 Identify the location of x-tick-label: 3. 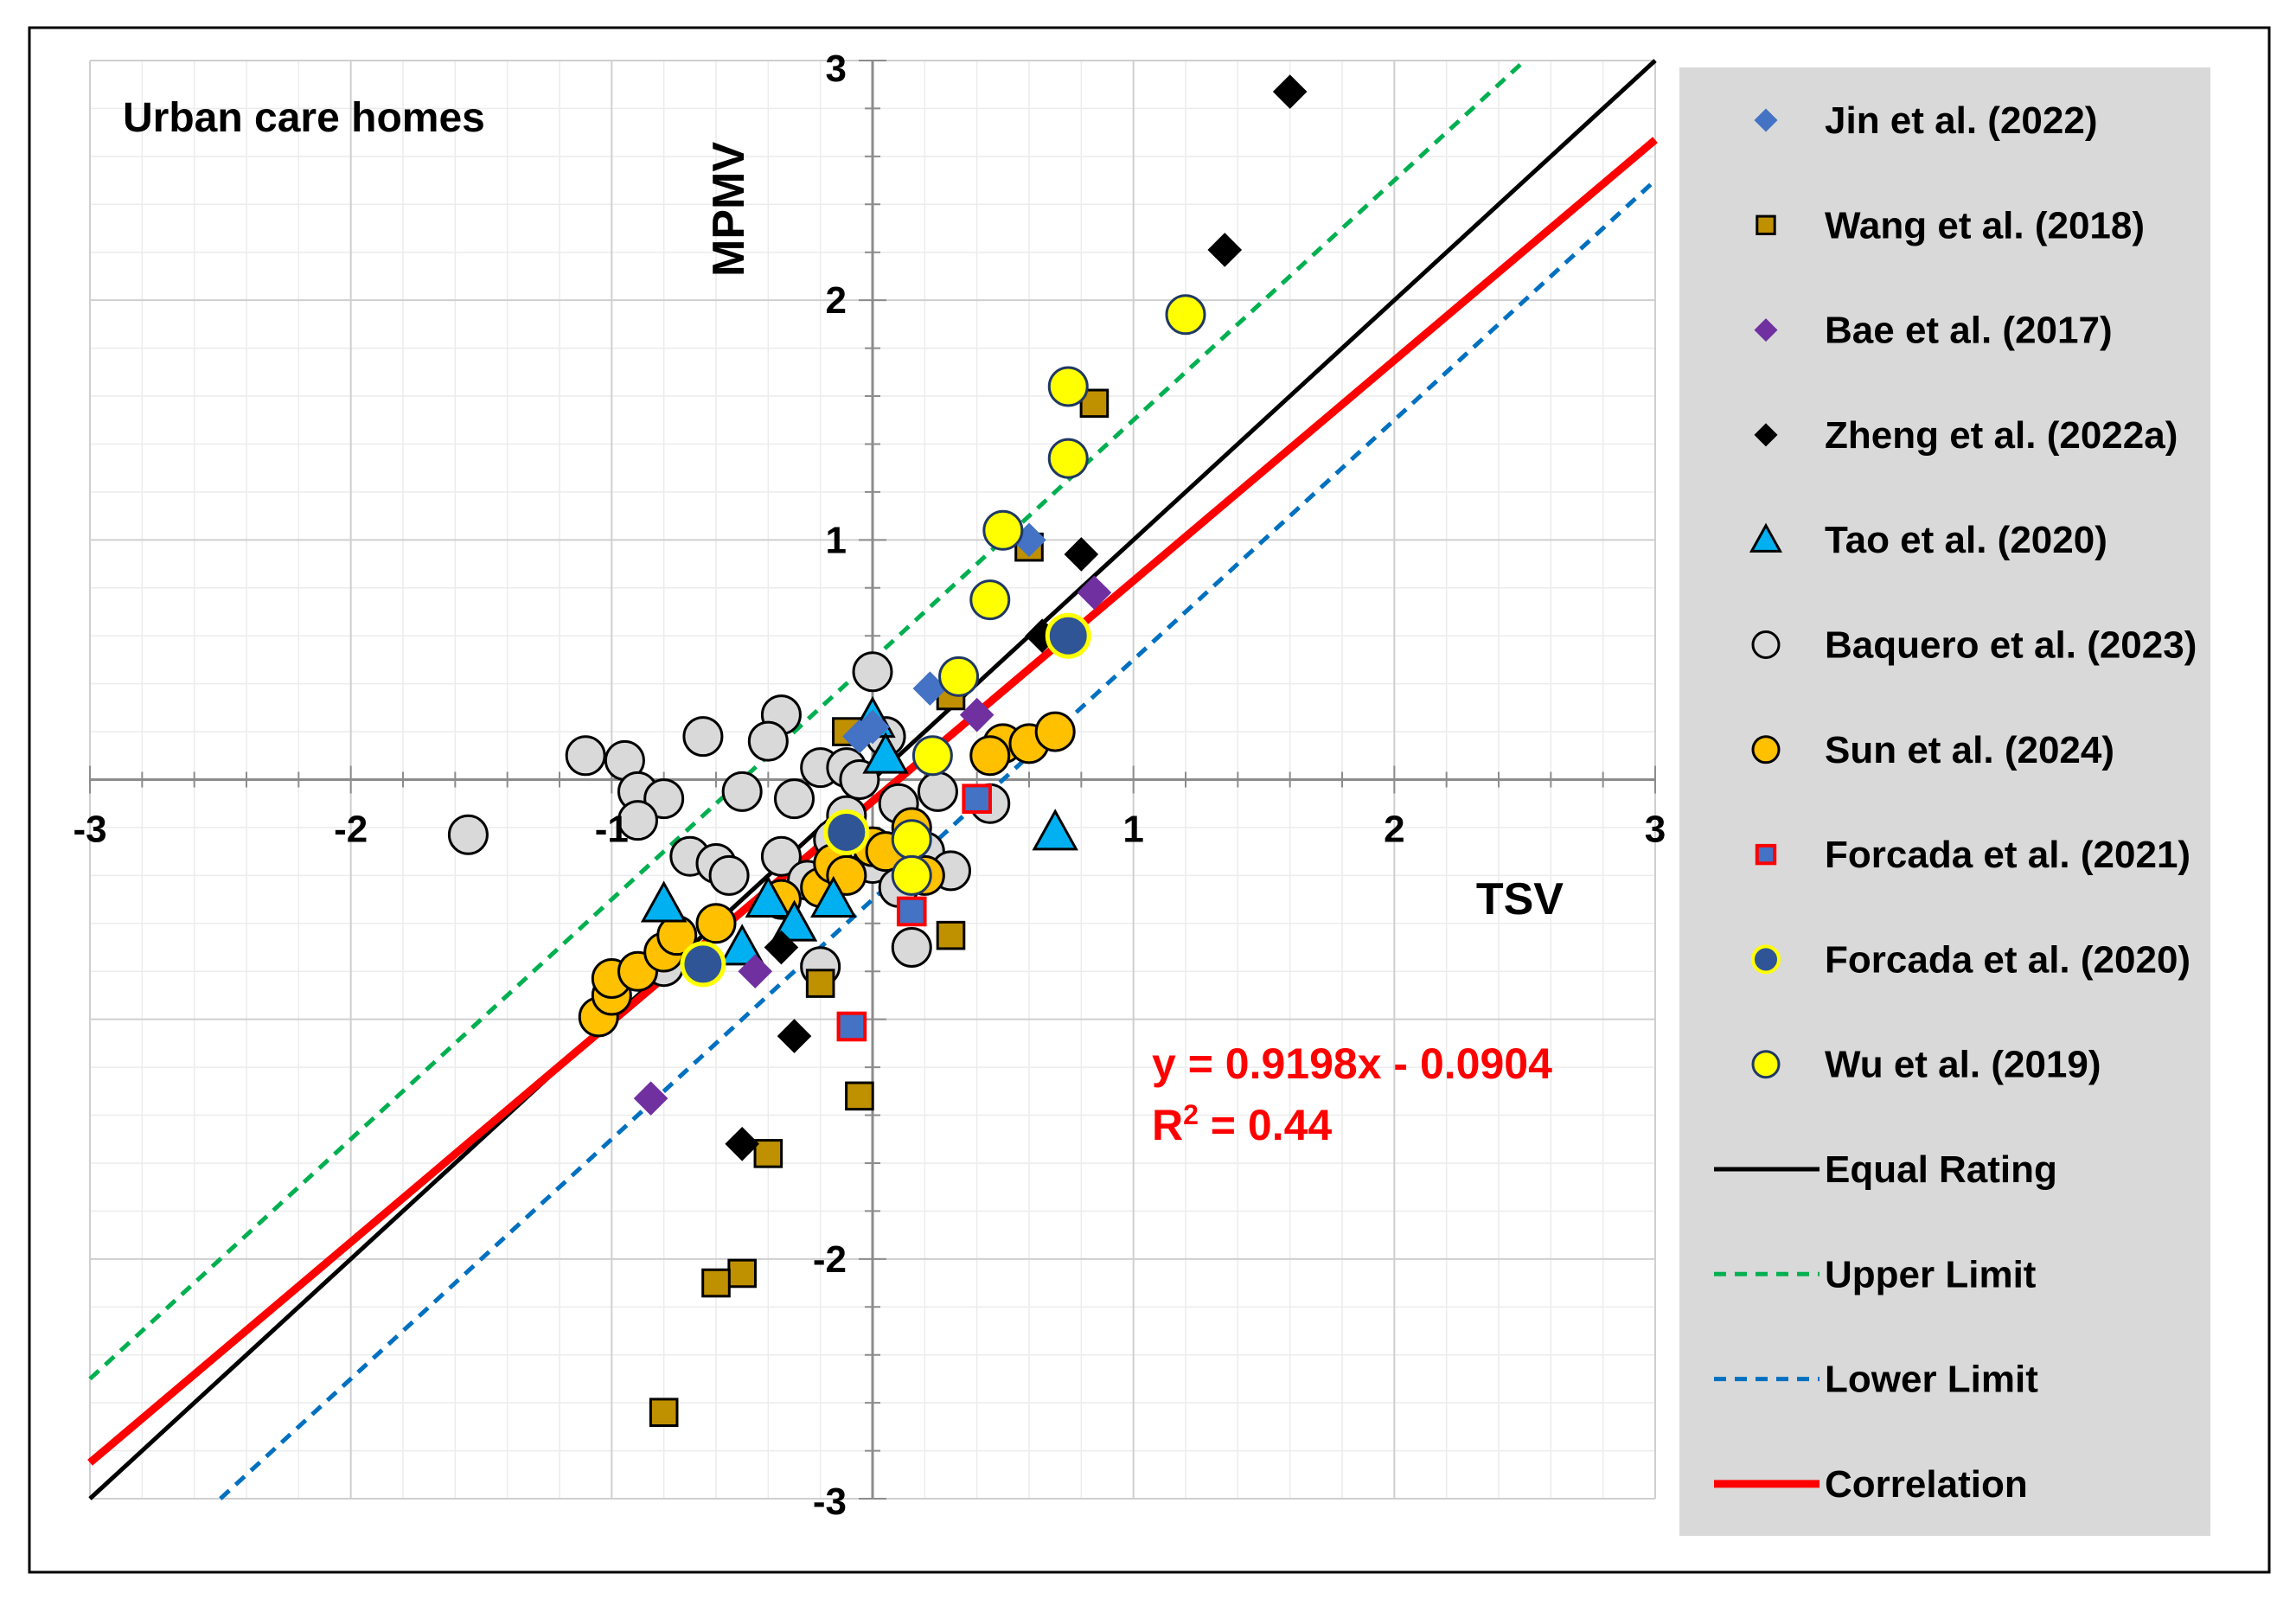
(1655, 830).